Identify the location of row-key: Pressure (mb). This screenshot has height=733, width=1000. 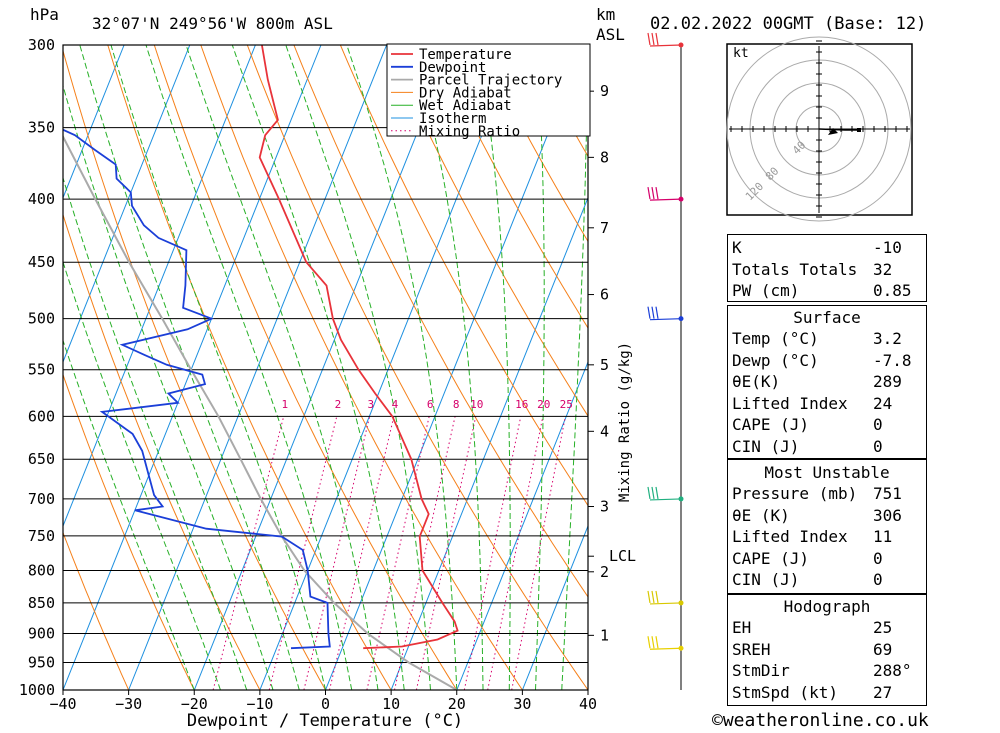
(795, 493).